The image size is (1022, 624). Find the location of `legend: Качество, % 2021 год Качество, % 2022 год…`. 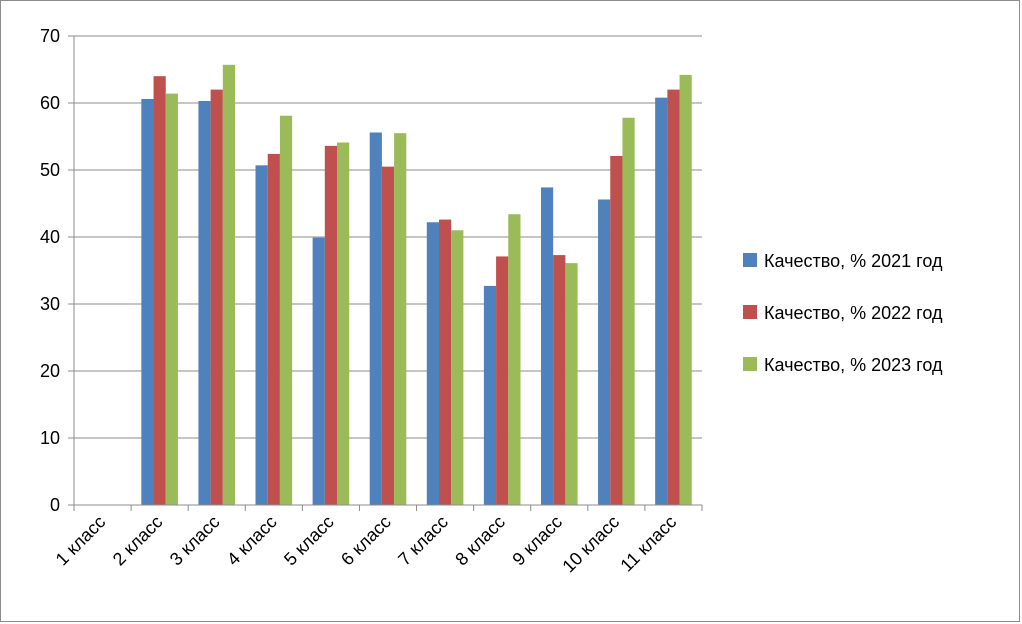

legend: Качество, % 2021 год Качество, % 2022 год… is located at coordinates (843, 313).